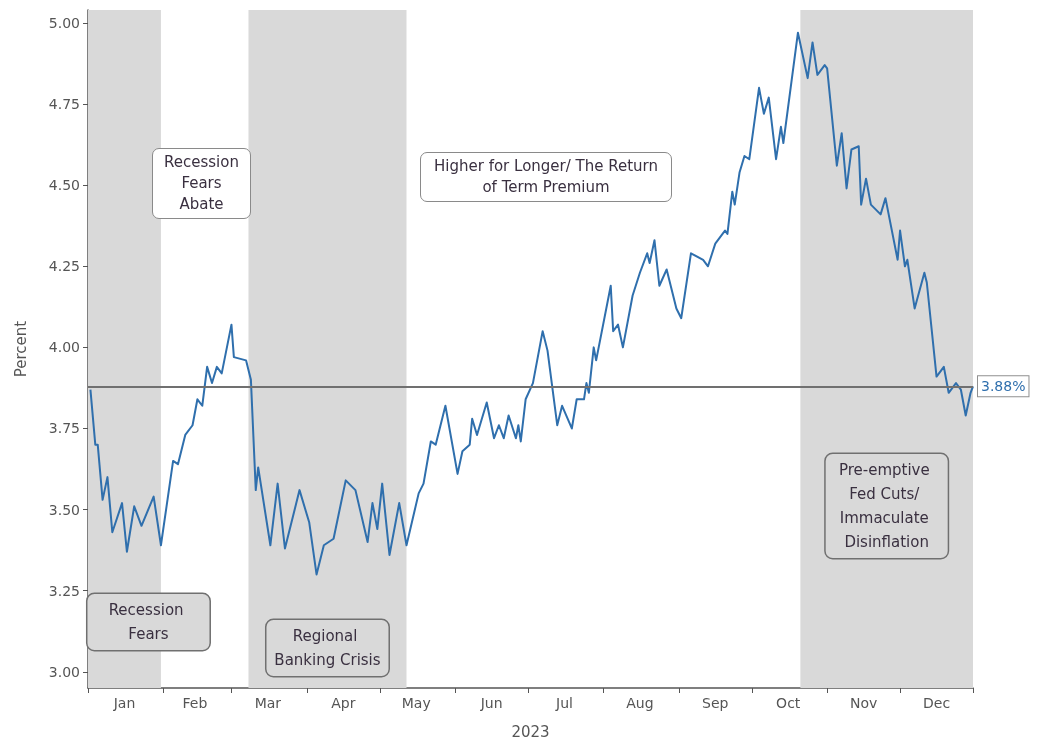 This screenshot has height=746, width=1045. Describe the element at coordinates (886, 506) in the screenshot. I see `band-label: Pre-emptive Fed Cuts/ Immaculate Disinflation` at that location.